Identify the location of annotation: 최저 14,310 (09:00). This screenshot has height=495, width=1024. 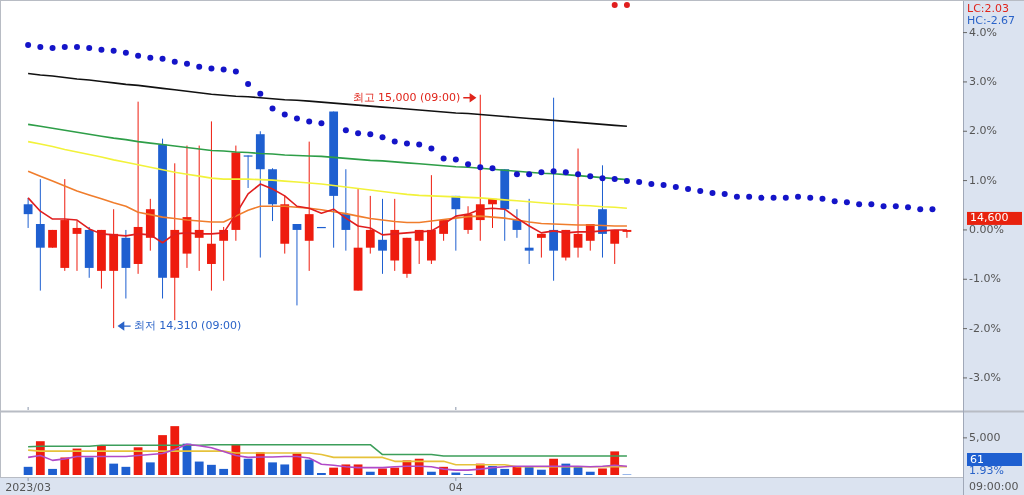
(187, 326).